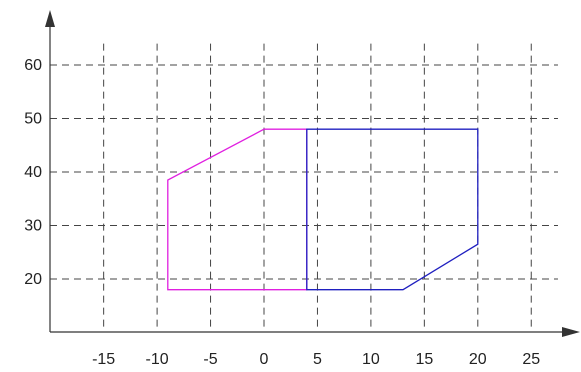  I want to click on y-axis-arrow, so click(50, 18).